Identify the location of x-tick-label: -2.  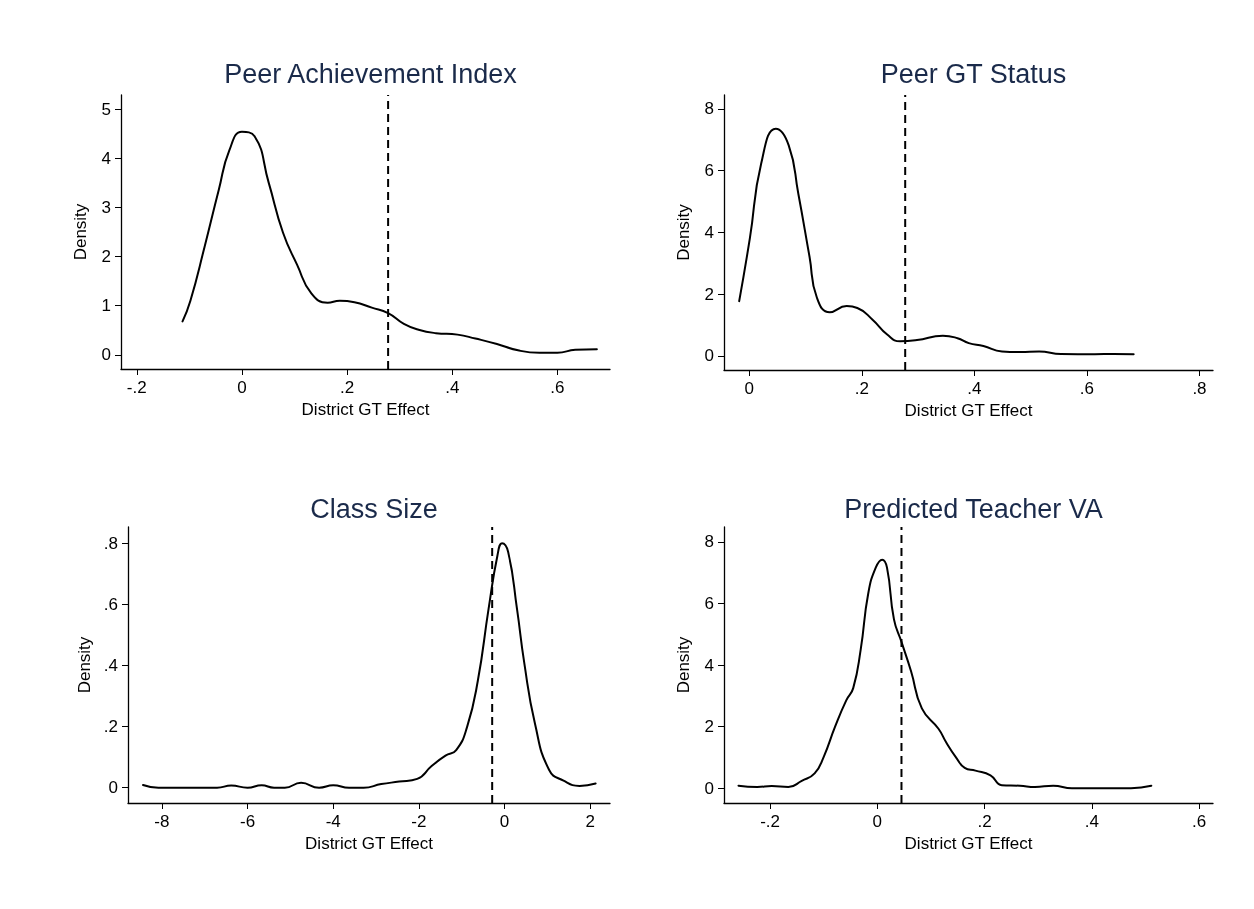
(419, 821).